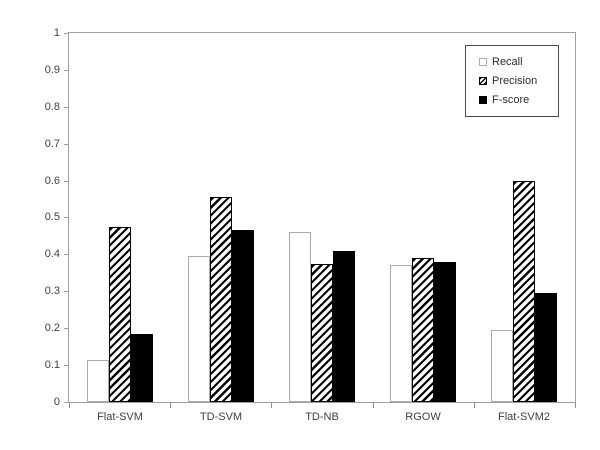 Image resolution: width=600 pixels, height=450 pixels. Describe the element at coordinates (483, 62) in the screenshot. I see `legend-swatch-recall` at that location.